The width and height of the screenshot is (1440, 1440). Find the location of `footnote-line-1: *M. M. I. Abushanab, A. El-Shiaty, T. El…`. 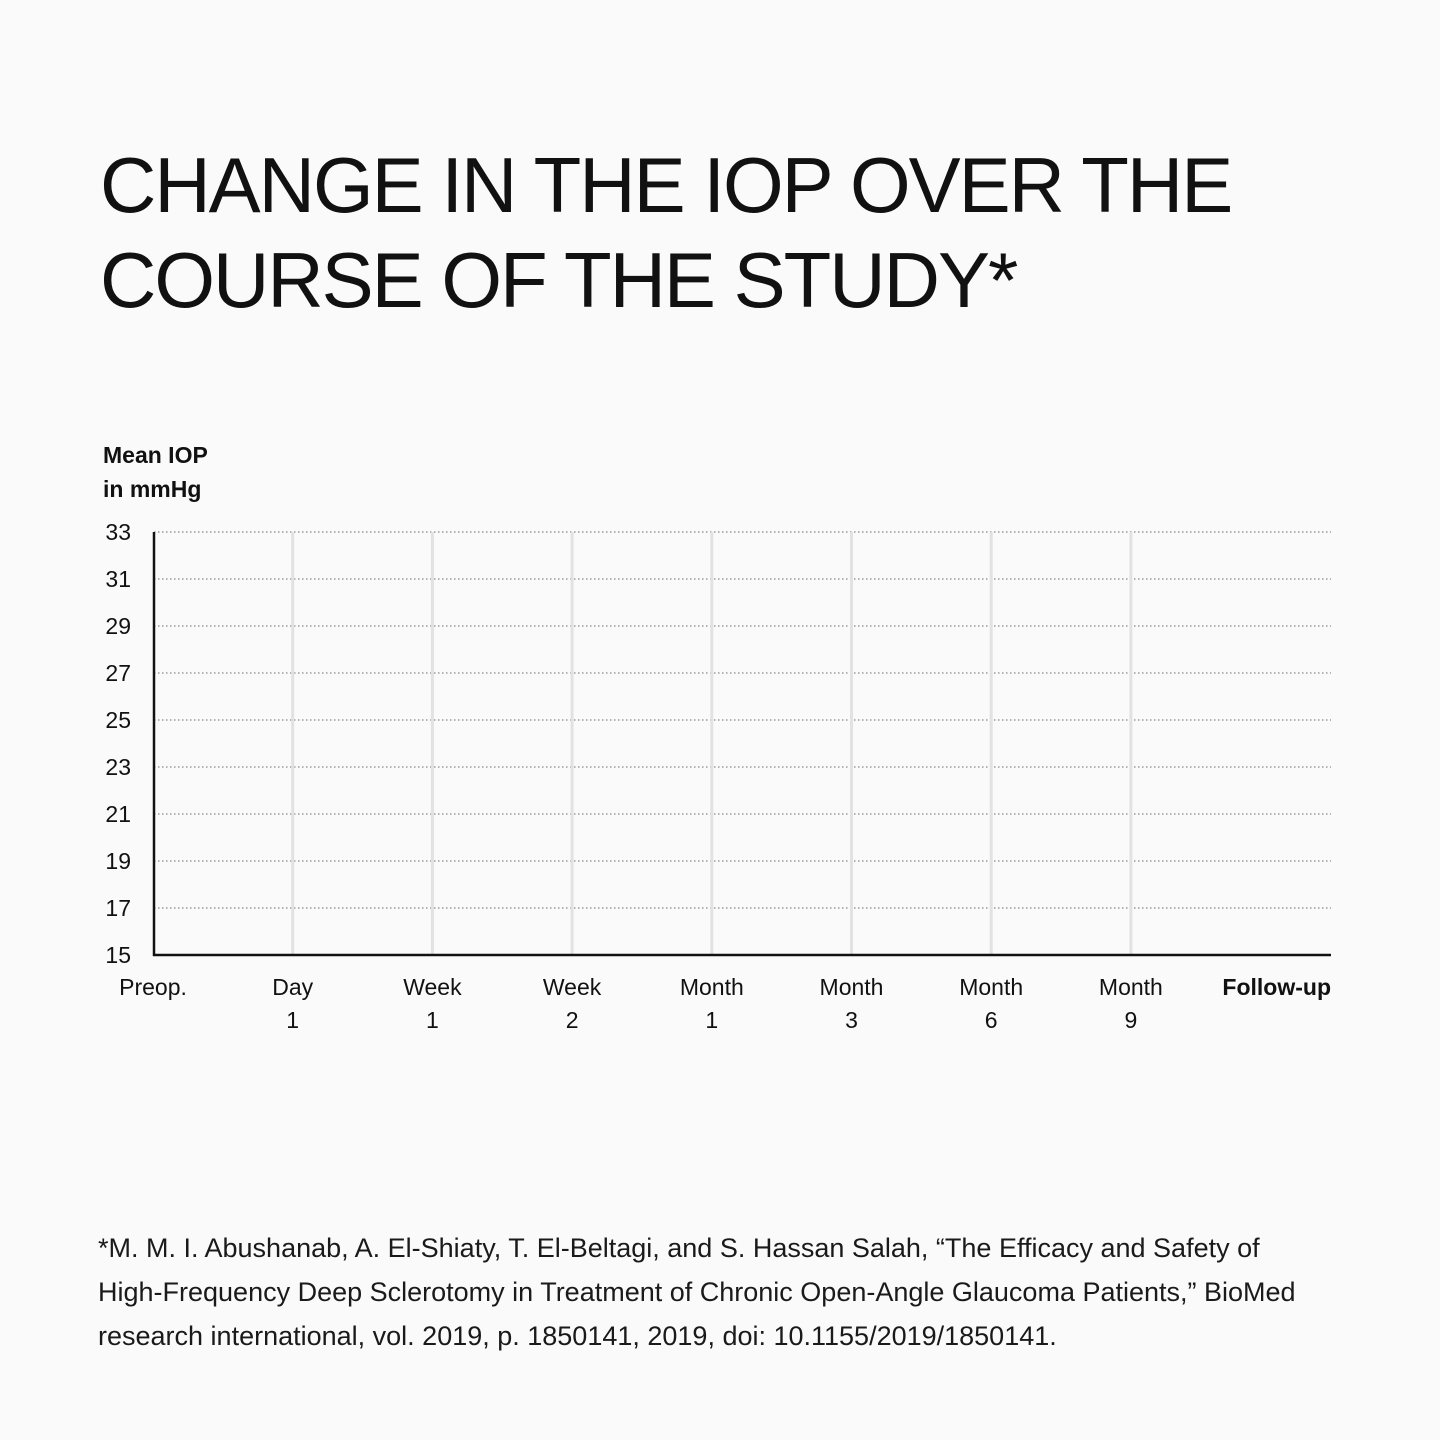

footnote-line-1: *M. M. I. Abushanab, A. El-Shiaty, T. El… is located at coordinates (679, 1248).